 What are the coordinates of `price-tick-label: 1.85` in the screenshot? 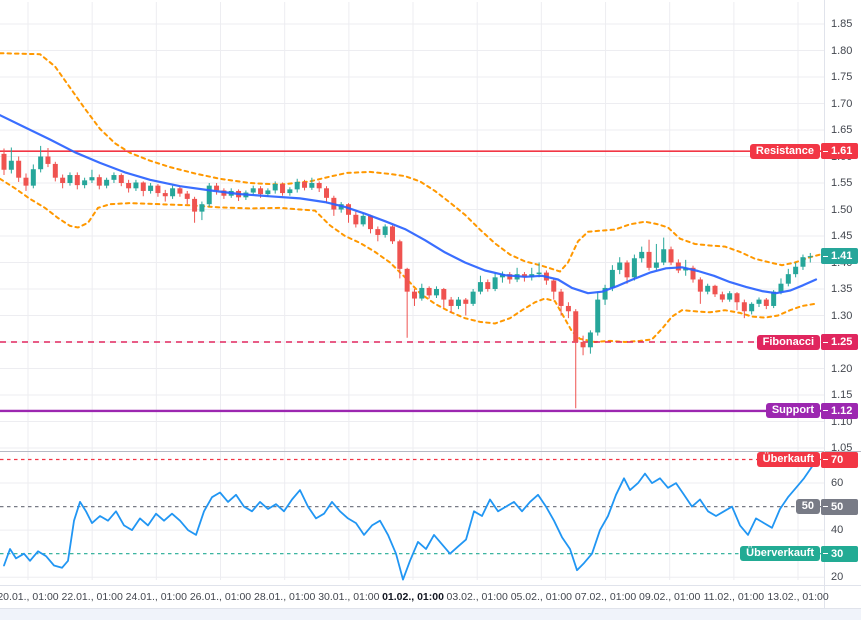 It's located at (842, 24).